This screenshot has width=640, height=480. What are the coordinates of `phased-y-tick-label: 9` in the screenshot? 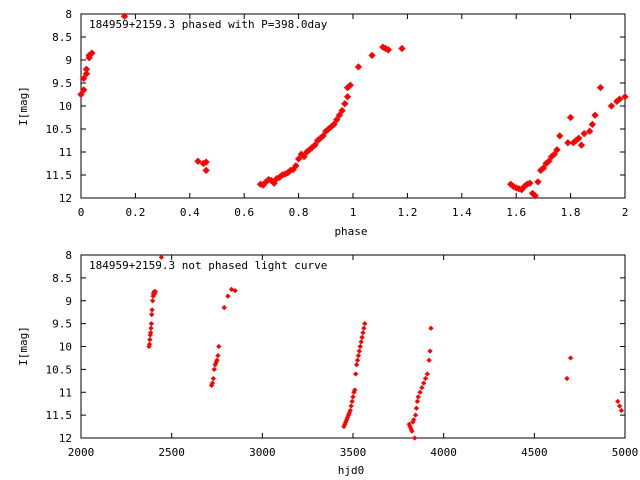 It's located at (68, 60).